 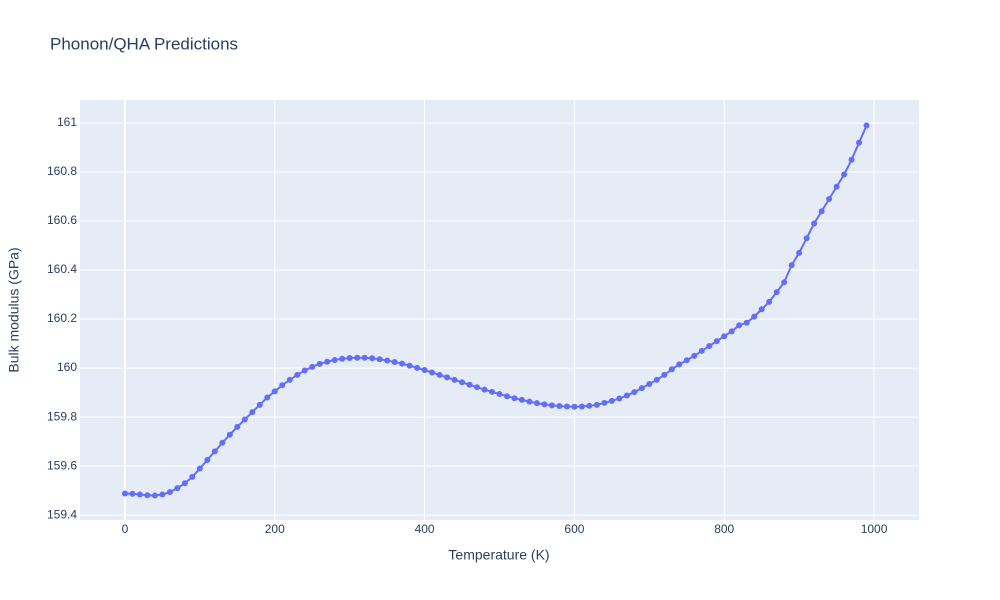 I want to click on x-axis-title: Temperature (K), so click(x=498, y=555).